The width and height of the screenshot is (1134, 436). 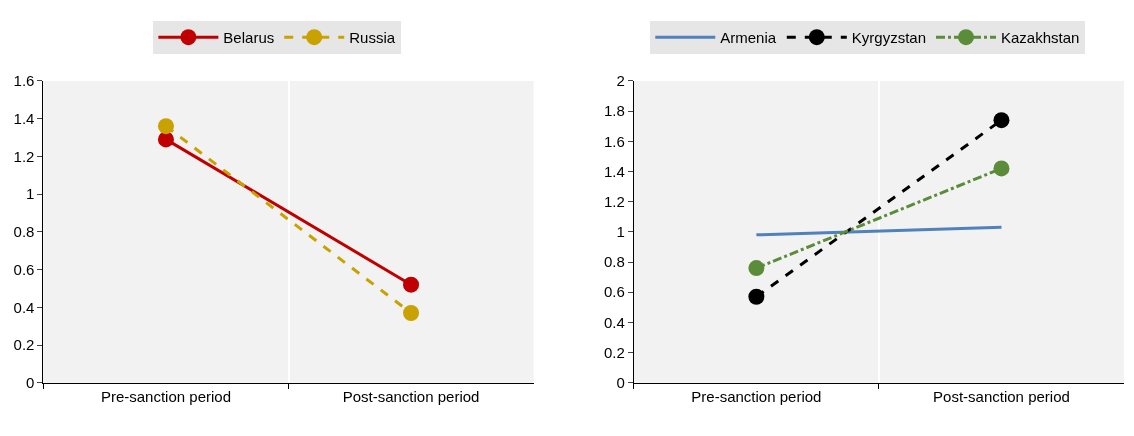 I want to click on legend-label: Kyrgyzstan, so click(x=888, y=38).